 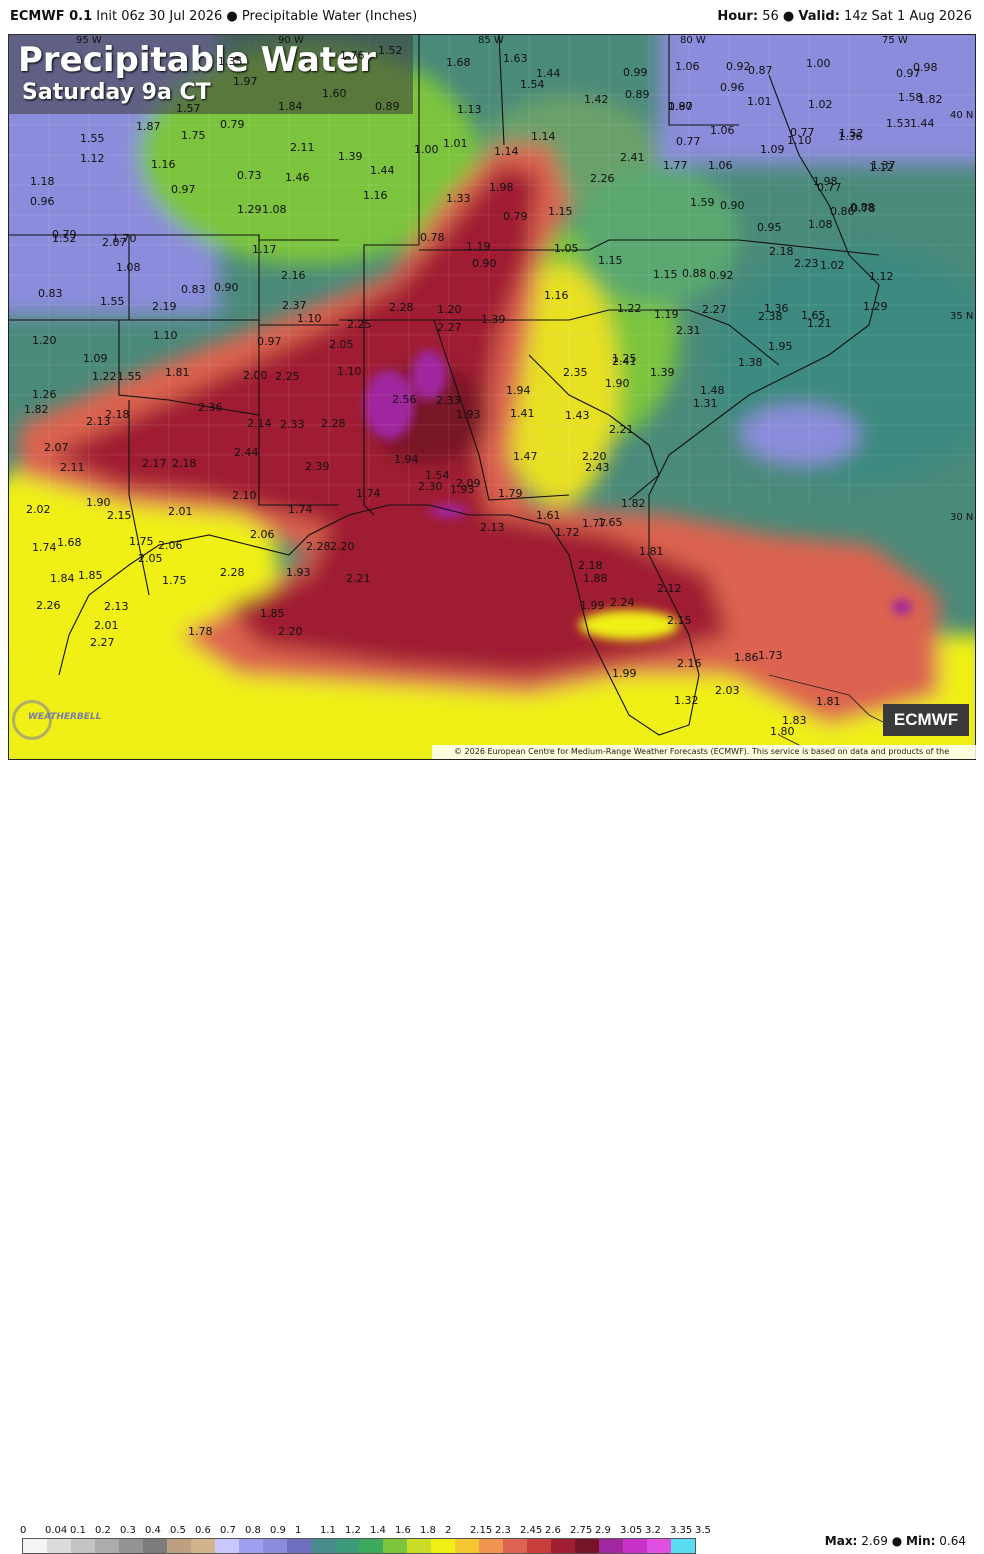 What do you see at coordinates (65, 717) in the screenshot?
I see `logo-text: WEATHERBELL` at bounding box center [65, 717].